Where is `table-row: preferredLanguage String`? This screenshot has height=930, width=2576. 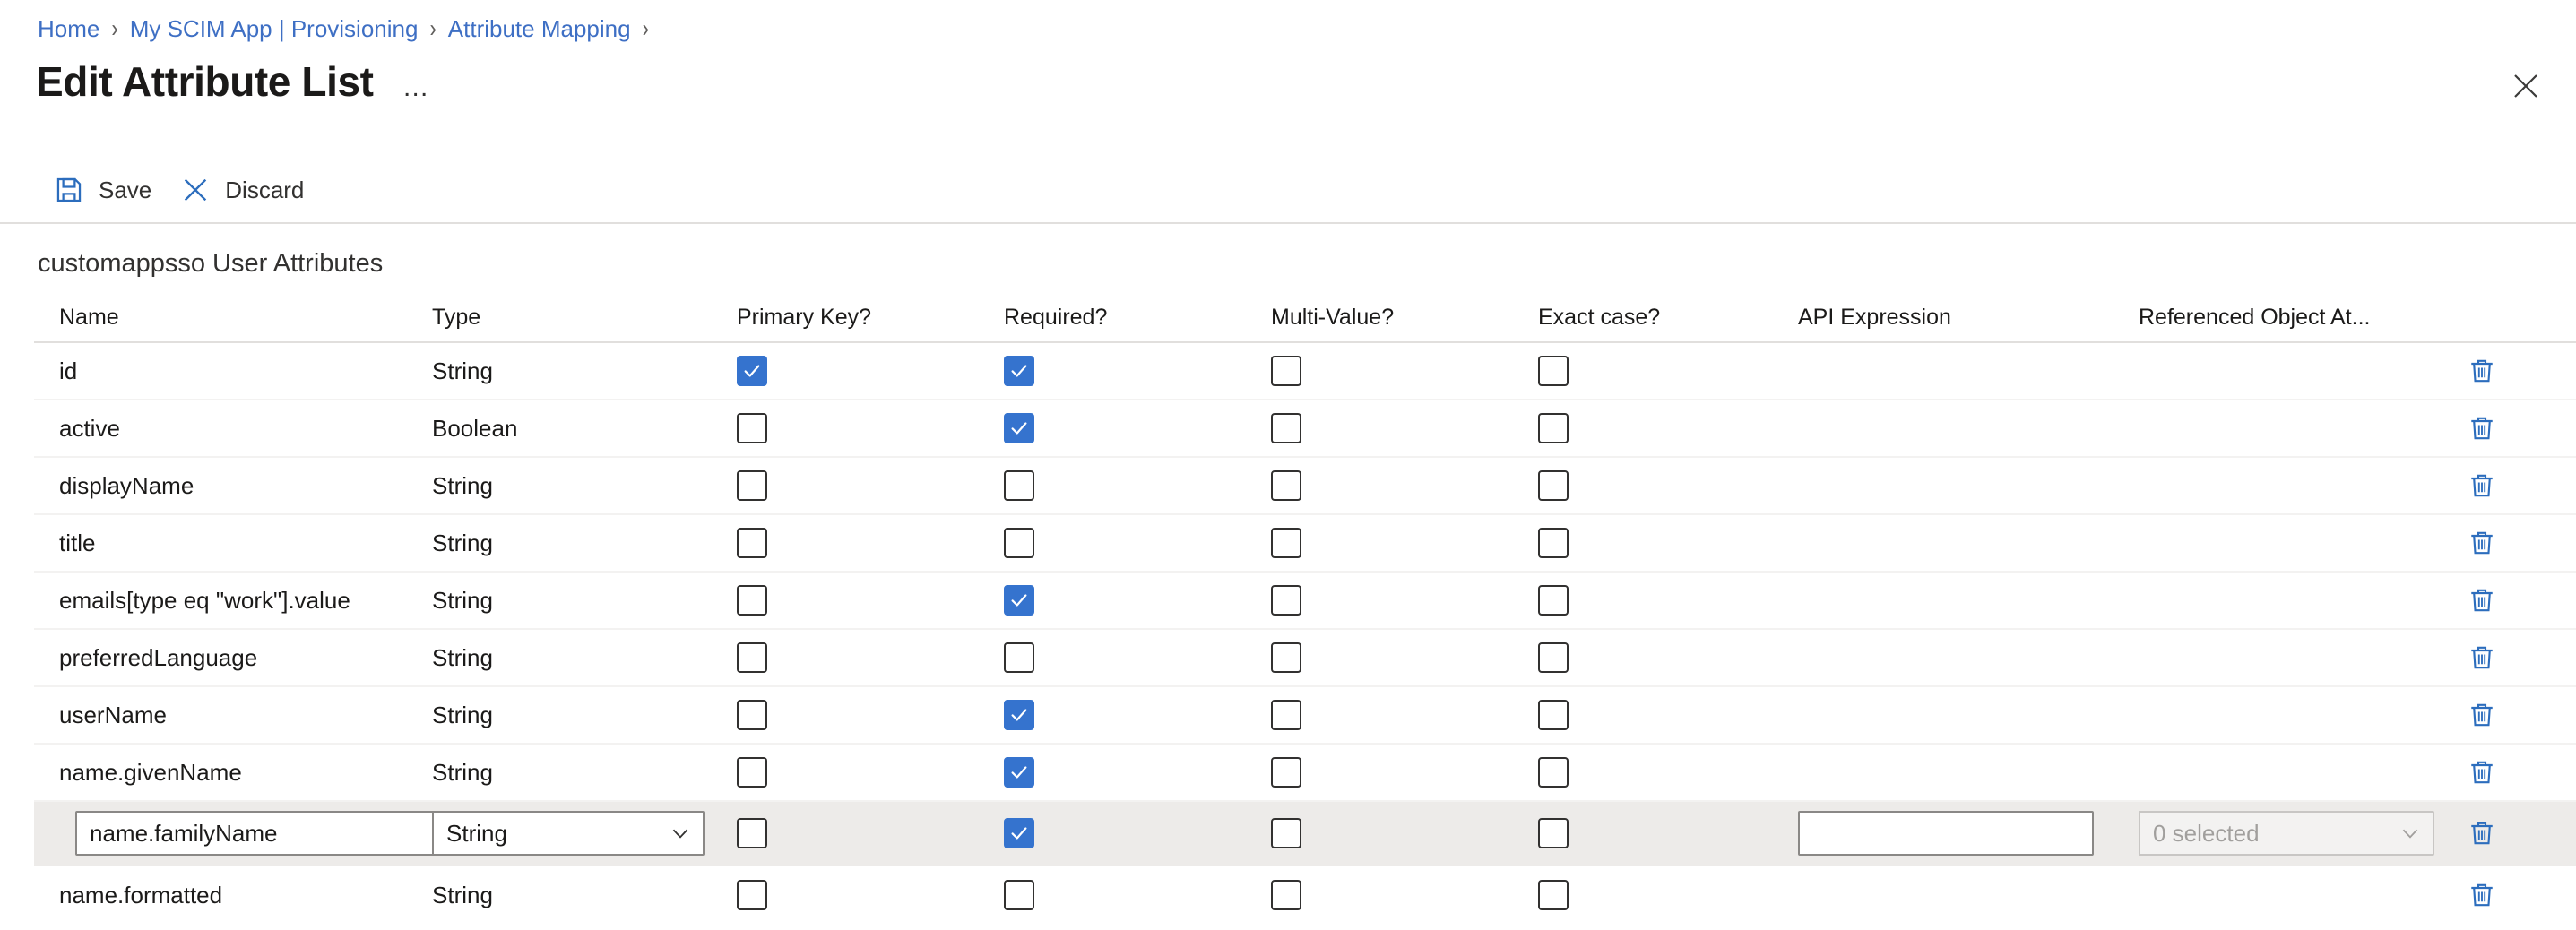
table-row: preferredLanguage String is located at coordinates (1305, 659).